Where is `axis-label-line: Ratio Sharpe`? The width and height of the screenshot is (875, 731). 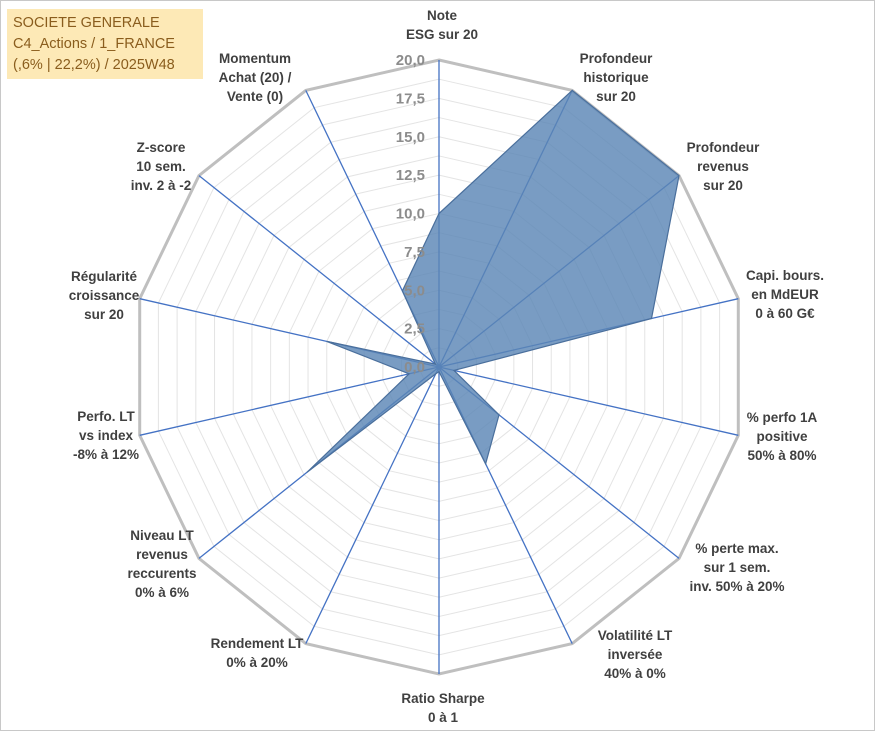 axis-label-line: Ratio Sharpe is located at coordinates (443, 698).